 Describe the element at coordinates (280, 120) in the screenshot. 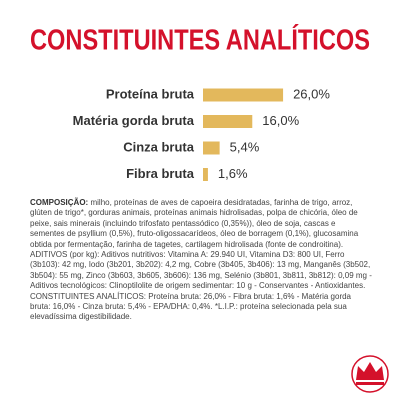

I see `value-label: 16,0%` at that location.